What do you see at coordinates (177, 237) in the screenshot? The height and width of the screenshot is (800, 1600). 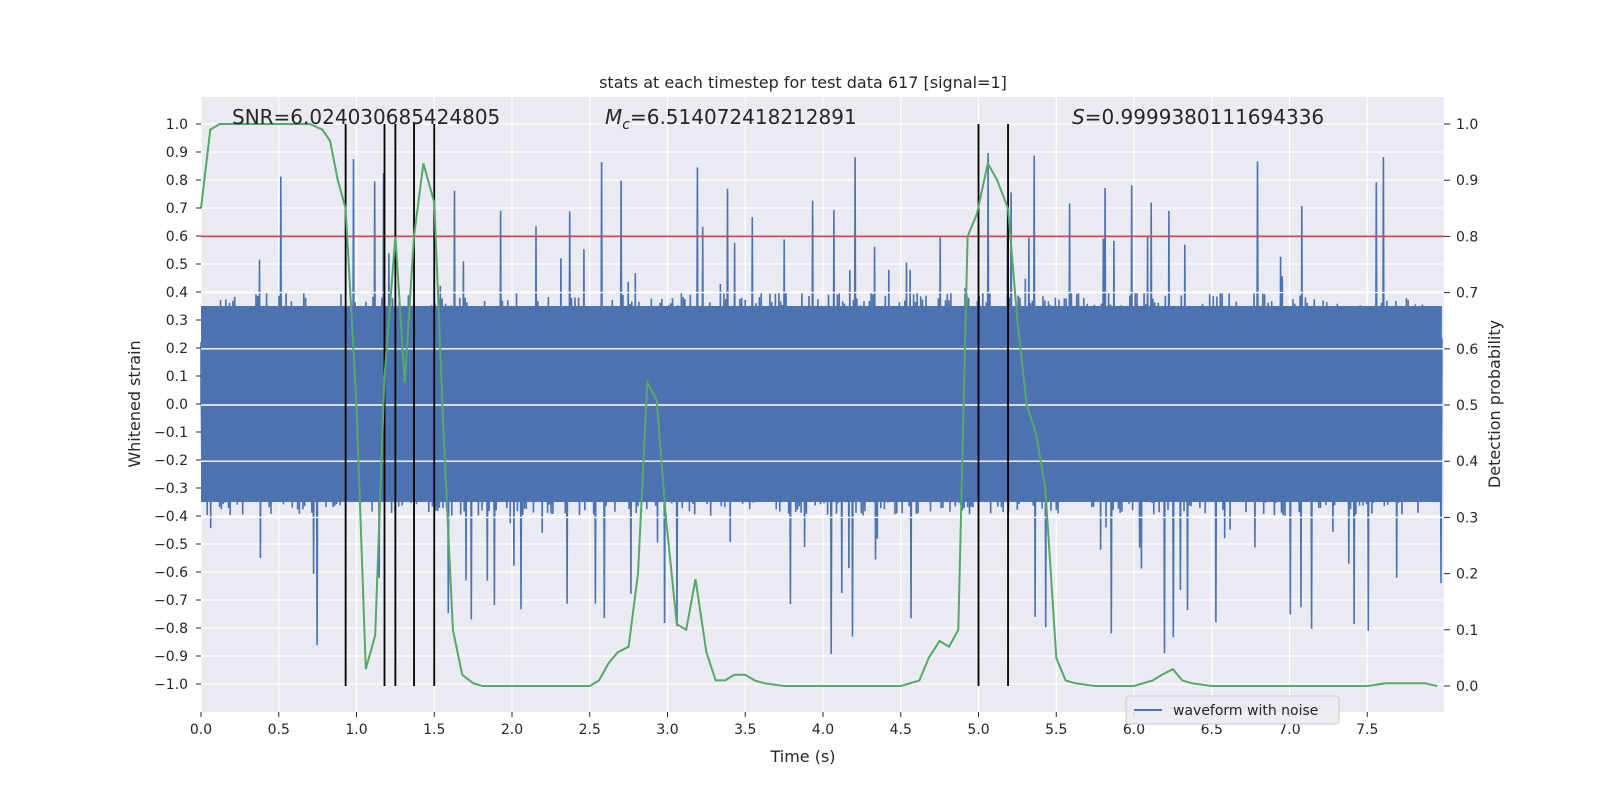 I see `y-tick-label: 0.6` at bounding box center [177, 237].